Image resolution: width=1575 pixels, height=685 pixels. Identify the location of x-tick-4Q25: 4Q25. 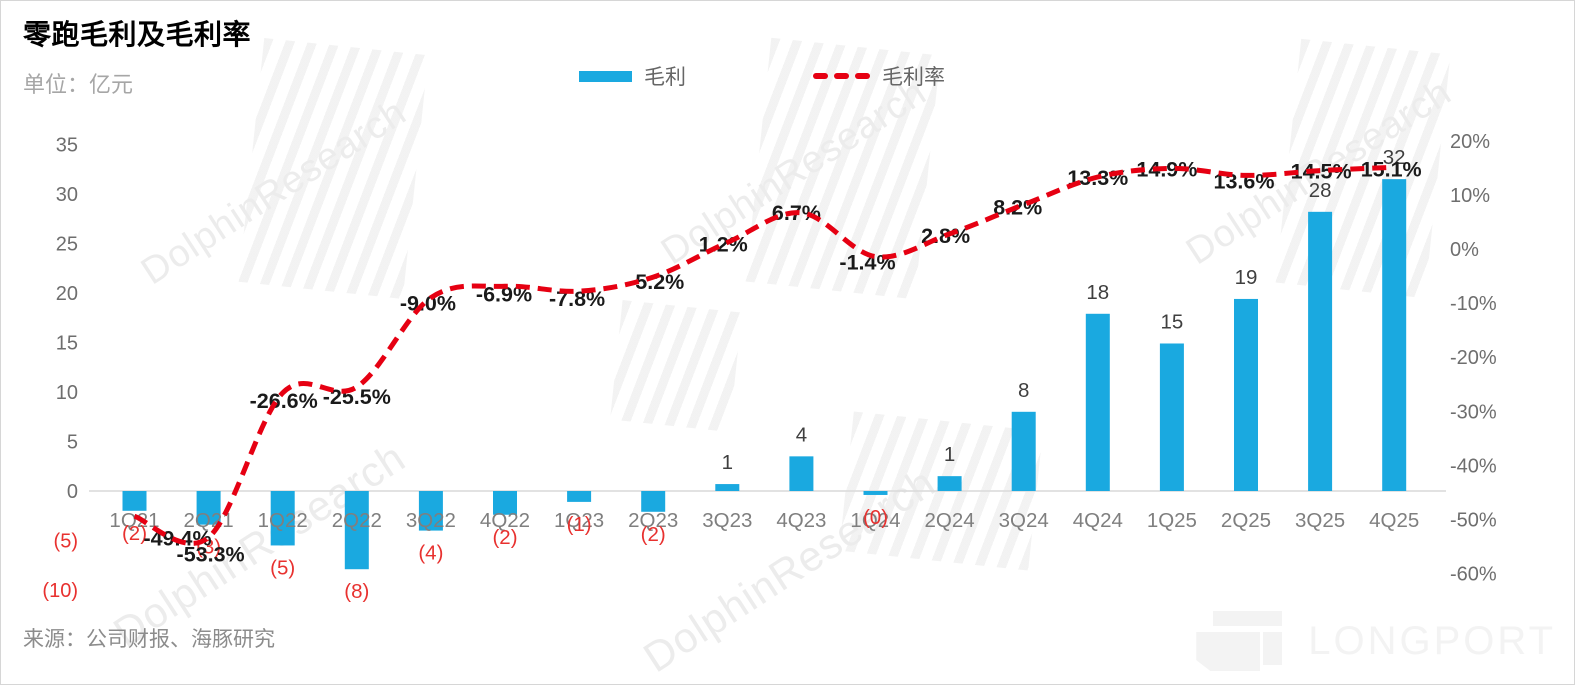
(1394, 520).